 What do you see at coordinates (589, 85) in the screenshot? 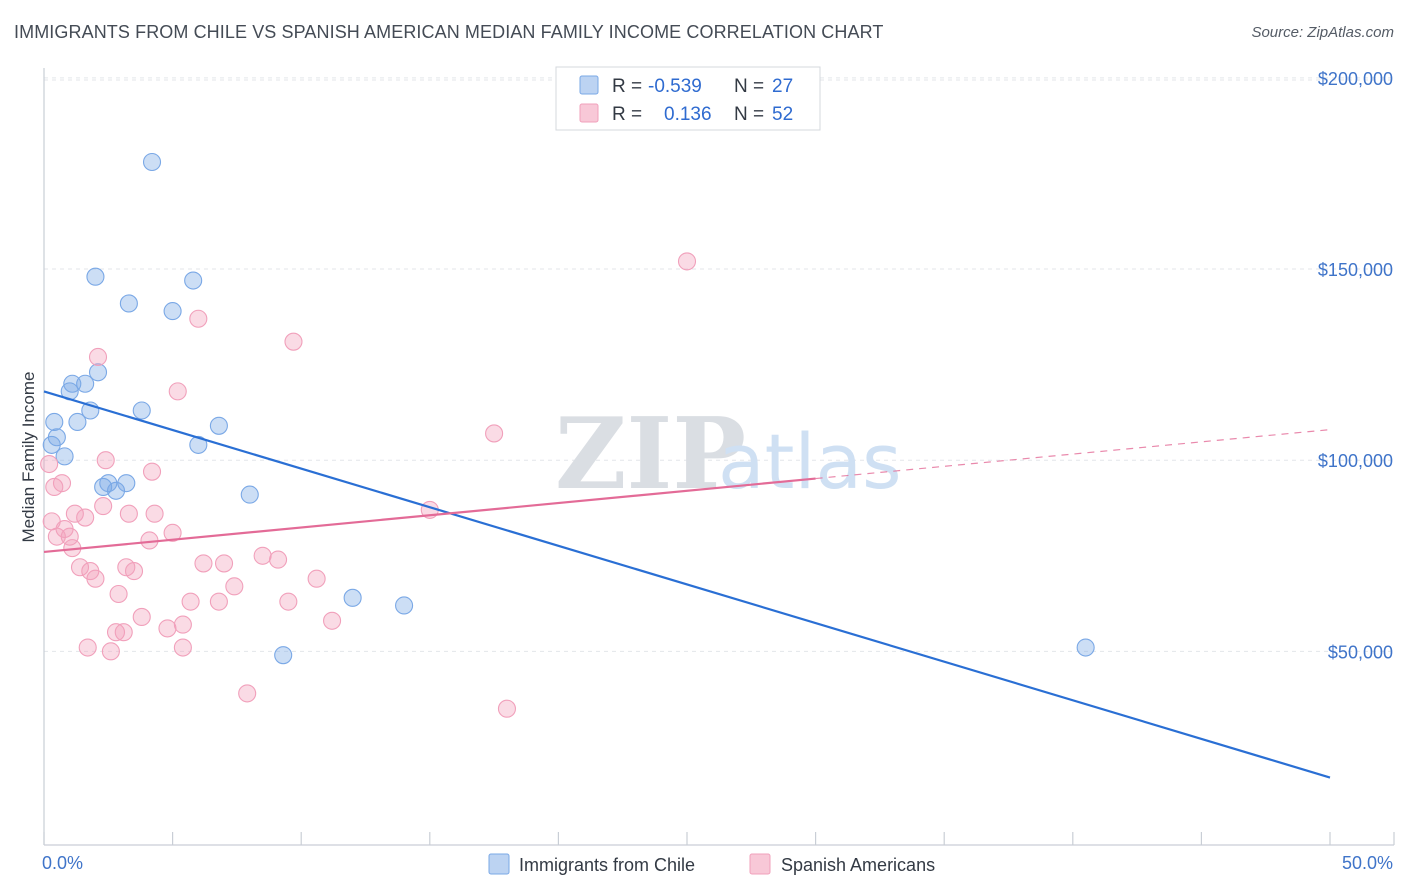
I see `legend-swatch-chile` at bounding box center [589, 85].